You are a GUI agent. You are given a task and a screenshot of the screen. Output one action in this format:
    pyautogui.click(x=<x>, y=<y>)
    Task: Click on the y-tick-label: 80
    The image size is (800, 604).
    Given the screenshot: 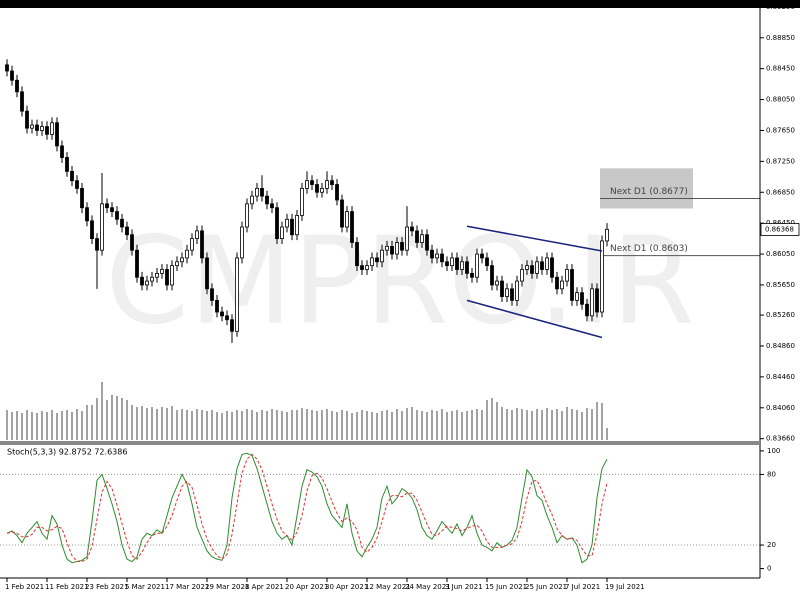 What is the action you would take?
    pyautogui.click(x=771, y=474)
    